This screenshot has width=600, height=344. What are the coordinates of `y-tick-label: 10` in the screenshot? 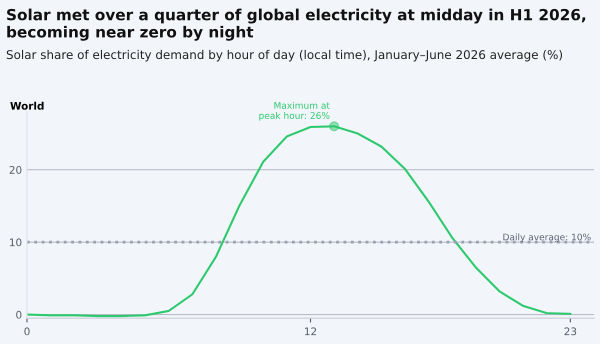 It's located at (16, 242).